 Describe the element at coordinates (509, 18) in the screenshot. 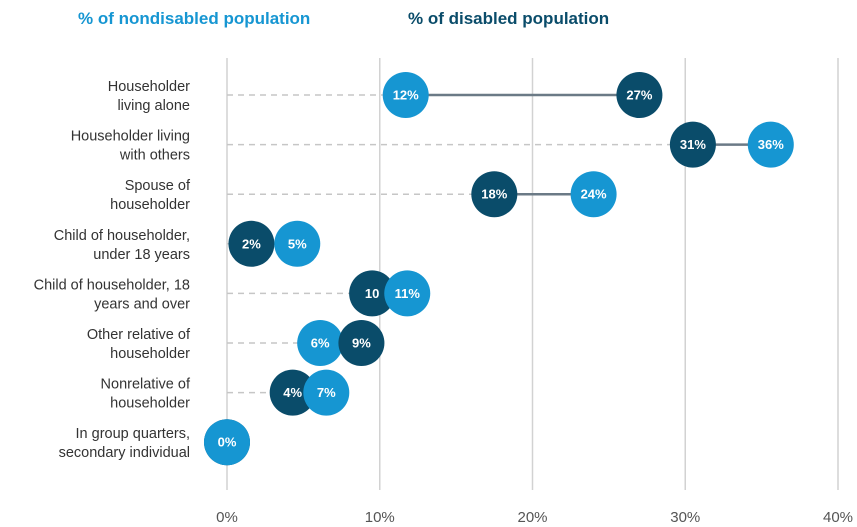

I see `legend-disabled: % of disabled population` at that location.